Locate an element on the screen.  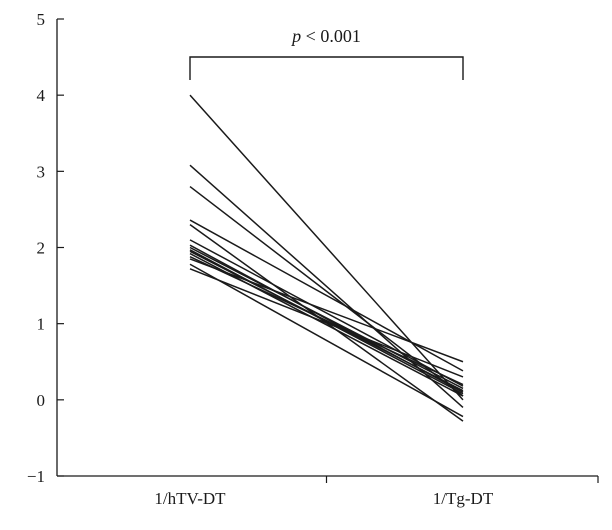
y-tick-label: 1 is located at coordinates (41, 324).